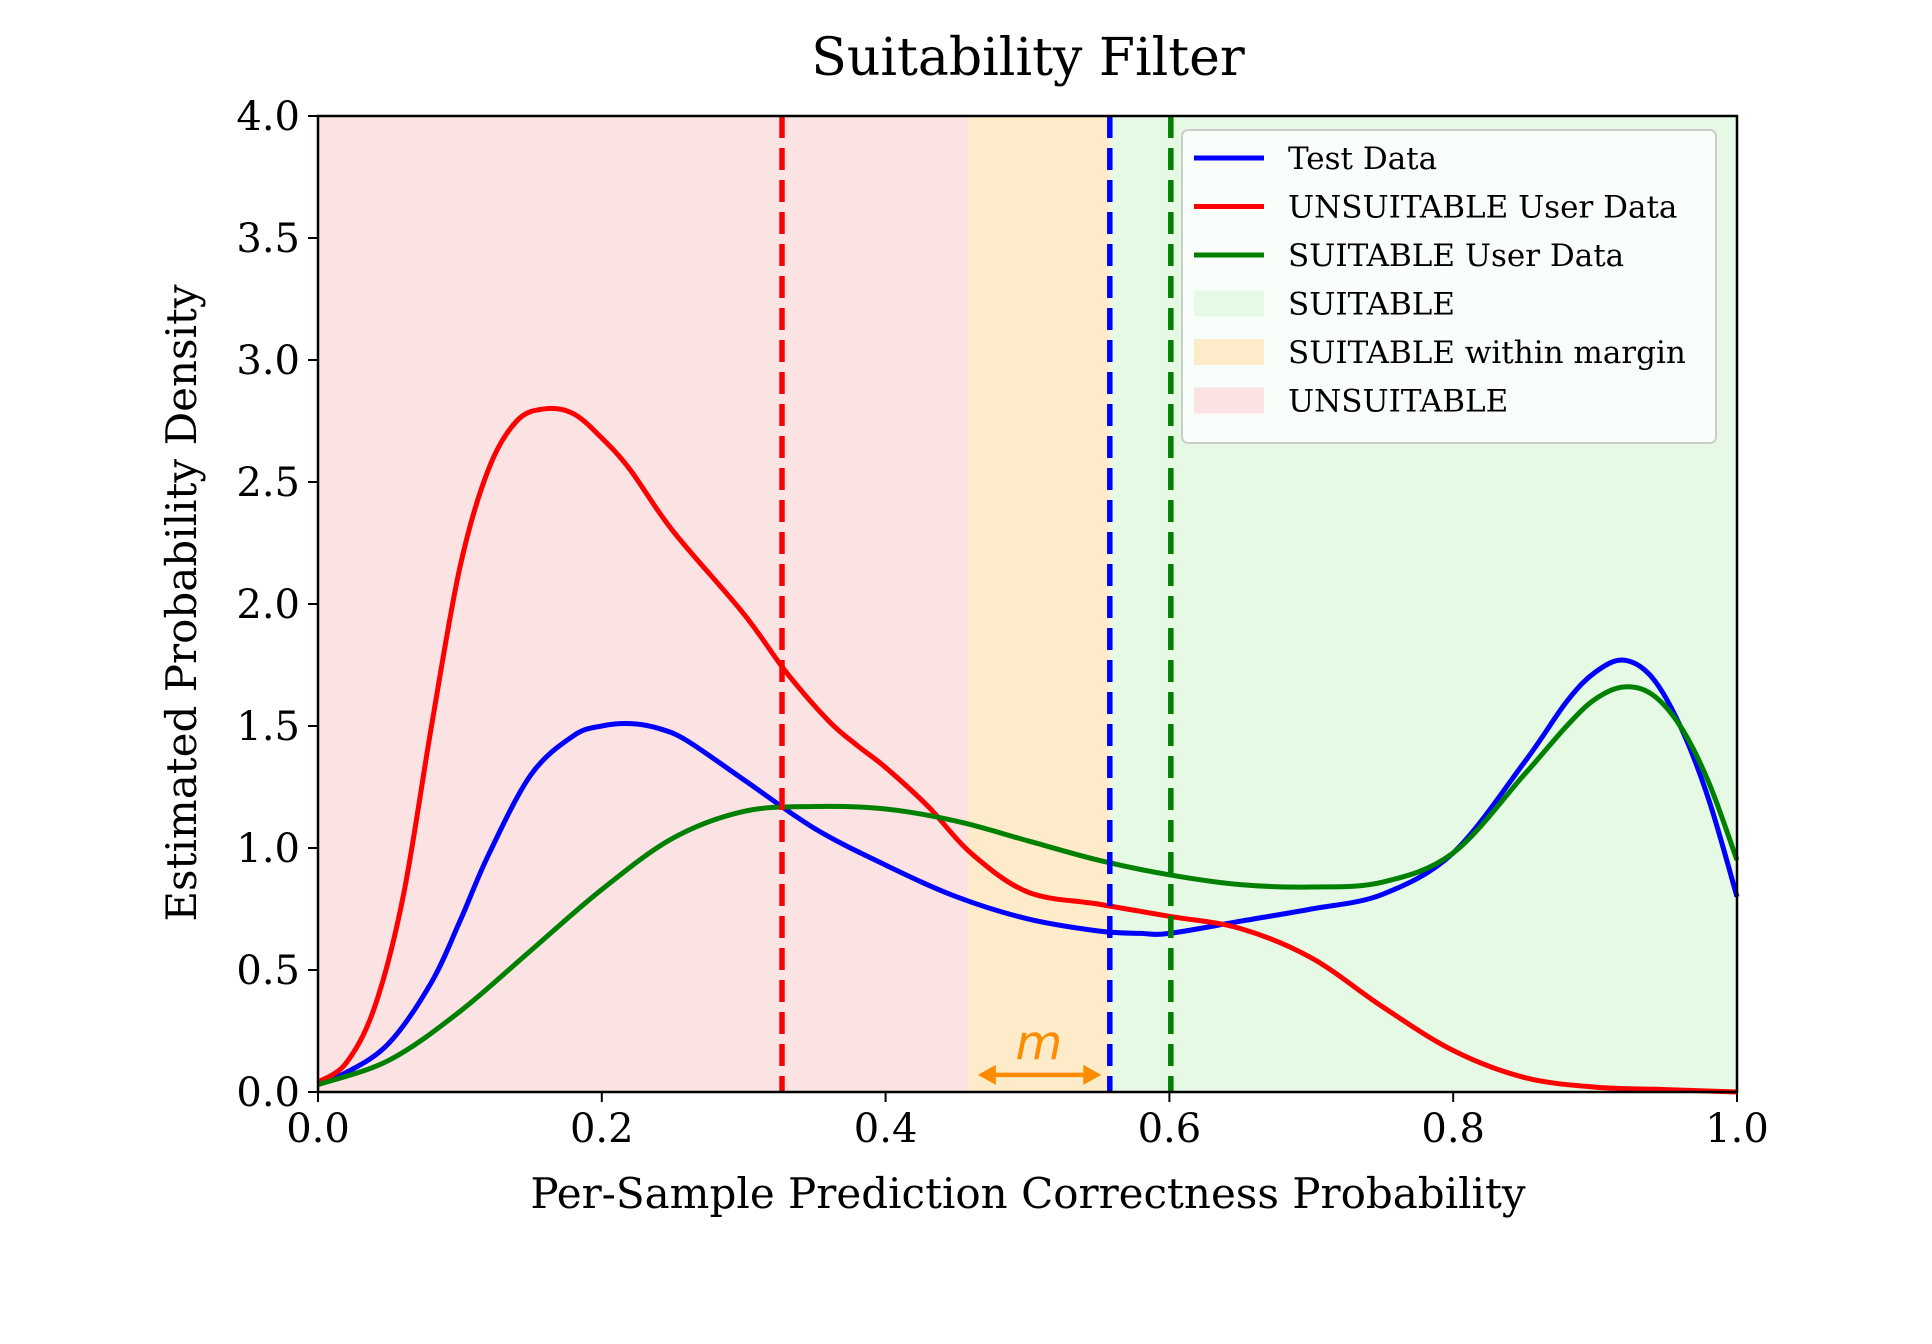 This screenshot has width=1932, height=1344. What do you see at coordinates (268, 117) in the screenshot?
I see `y-tick-label: 4.0` at bounding box center [268, 117].